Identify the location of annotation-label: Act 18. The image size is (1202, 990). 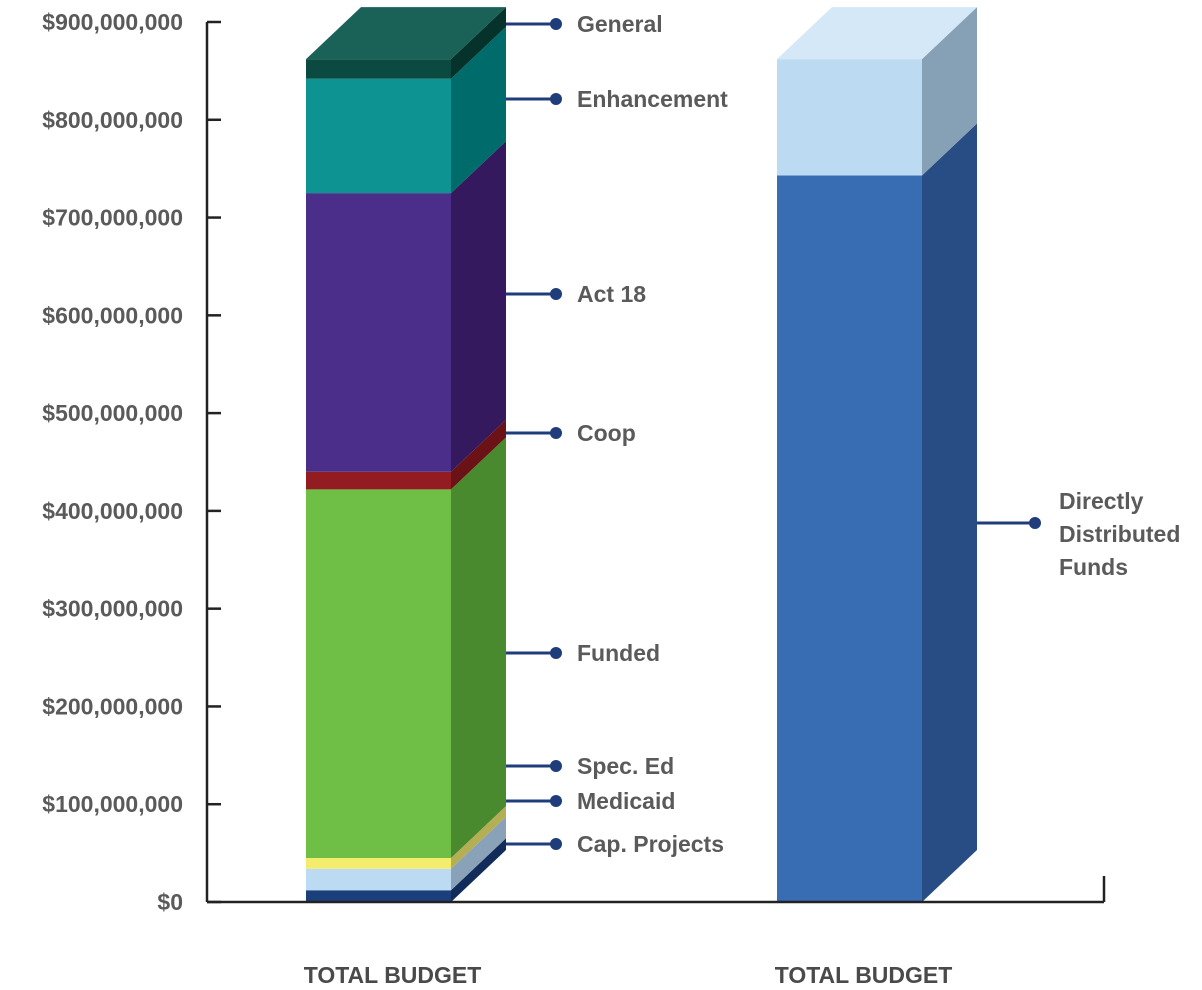
(611, 294).